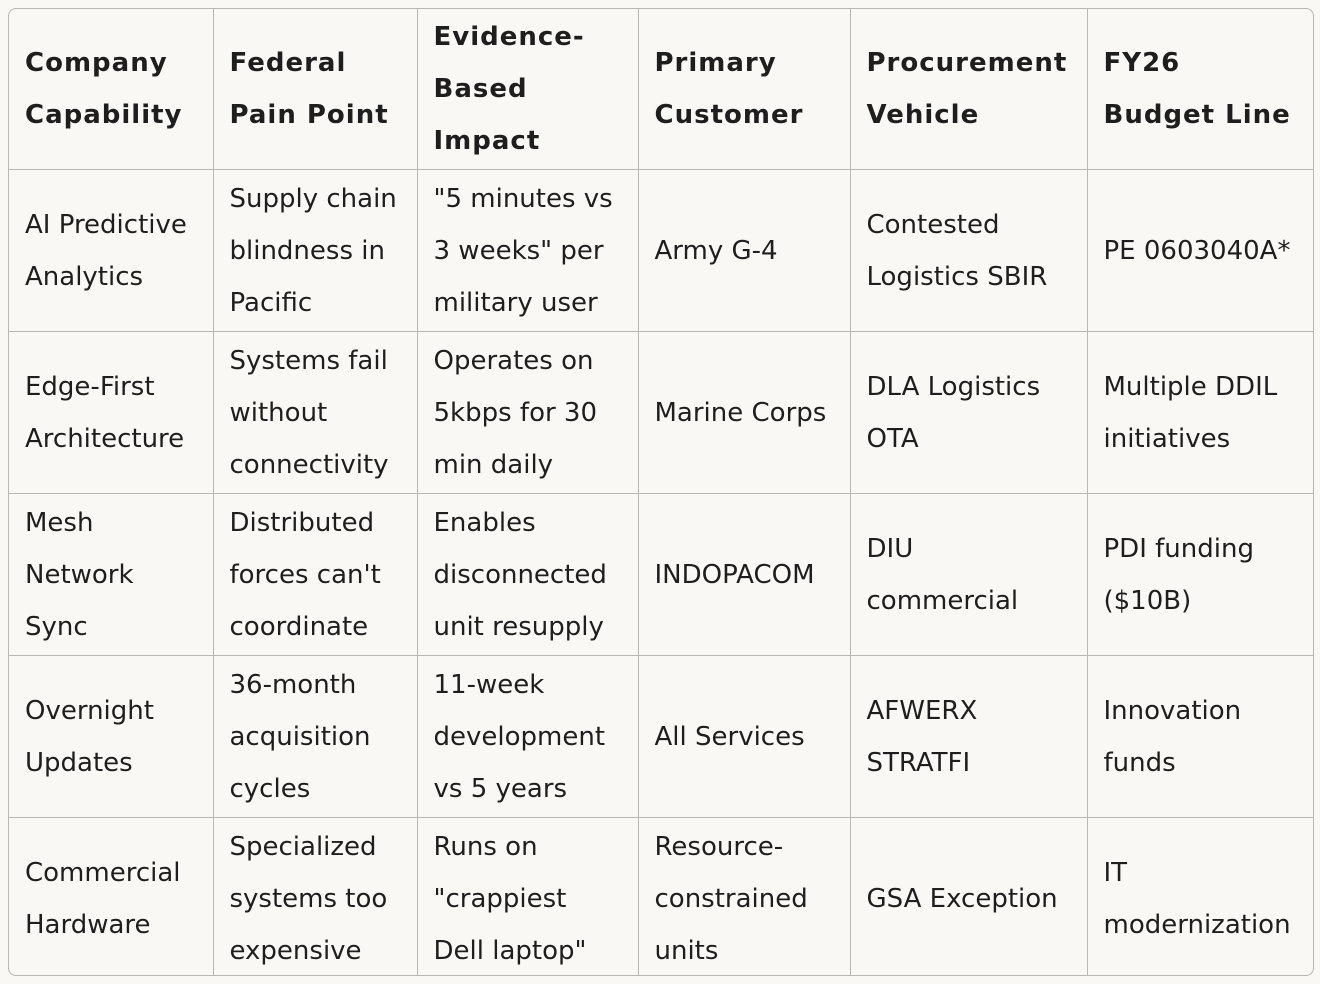 The image size is (1320, 984). Describe the element at coordinates (744, 89) in the screenshot. I see `header-primary-customer: Primary Customer` at that location.